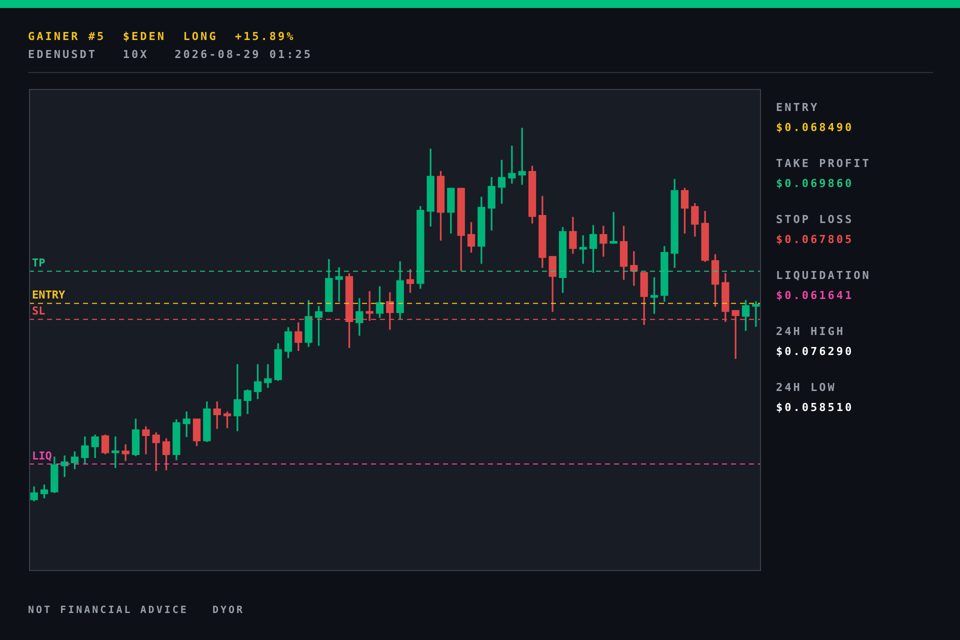  Describe the element at coordinates (798, 108) in the screenshot. I see `text: ENTRY` at that location.